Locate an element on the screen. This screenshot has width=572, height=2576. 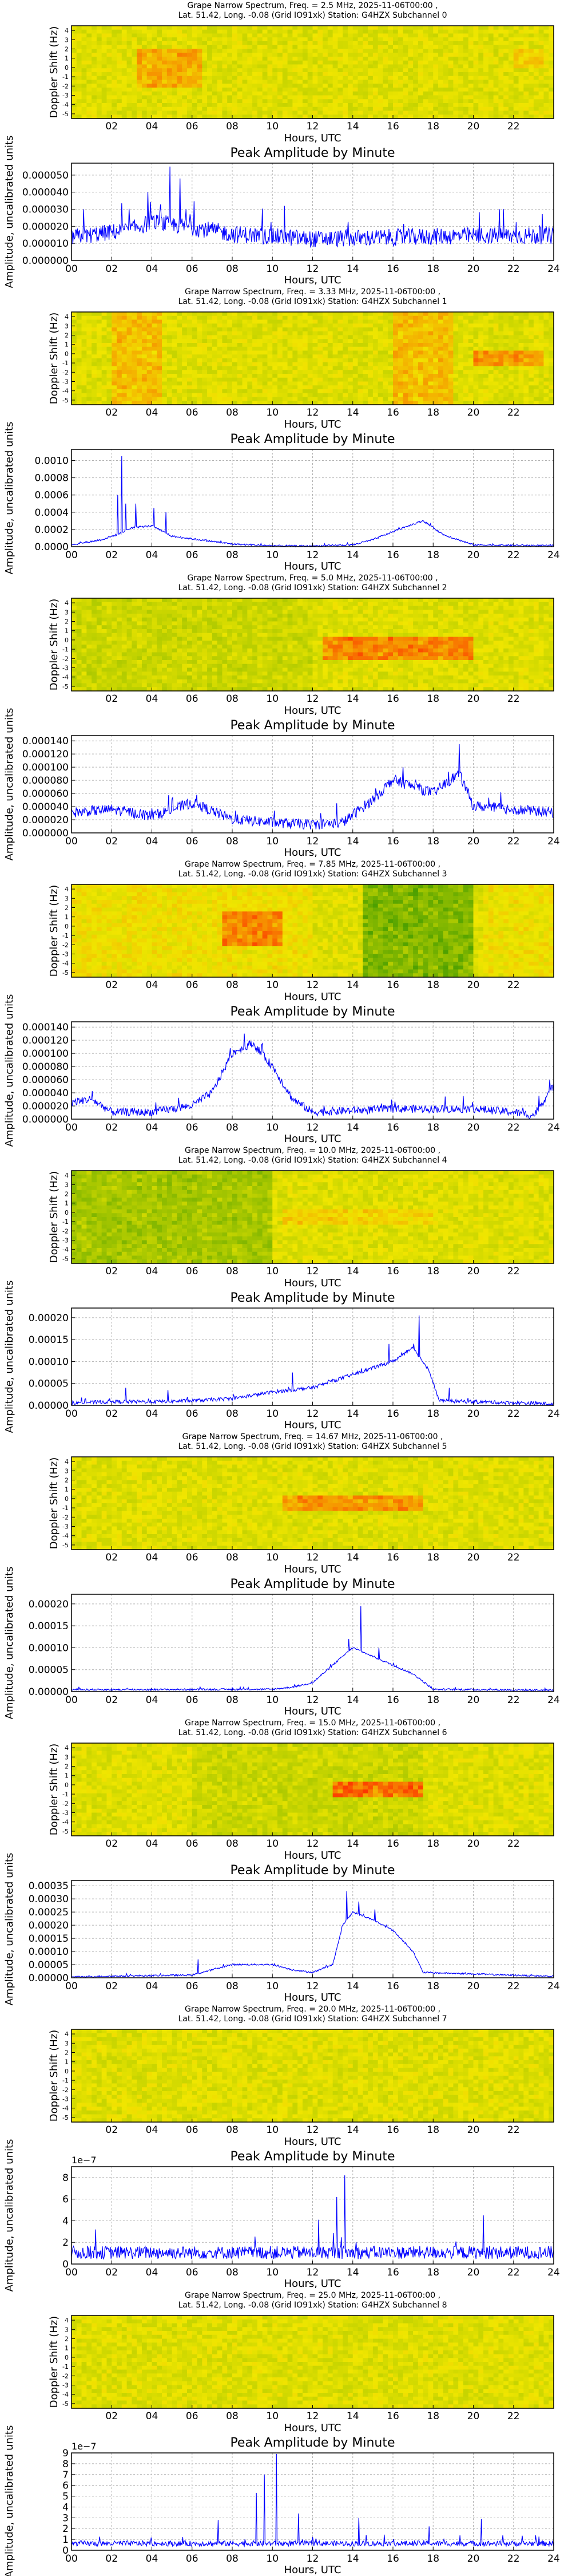
x-tick-label: 06 is located at coordinates (192, 269).